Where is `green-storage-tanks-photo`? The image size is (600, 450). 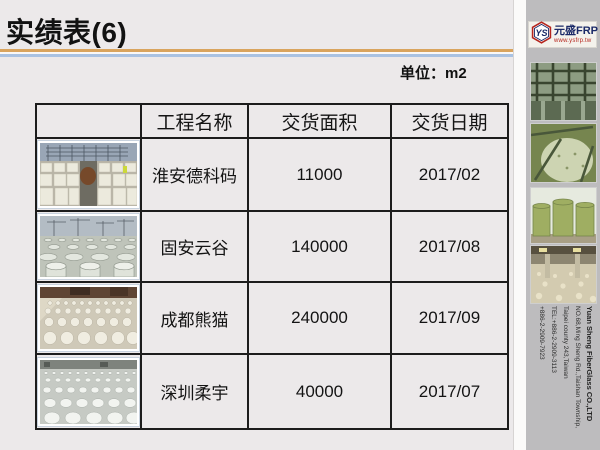 green-storage-tanks-photo is located at coordinates (563, 215).